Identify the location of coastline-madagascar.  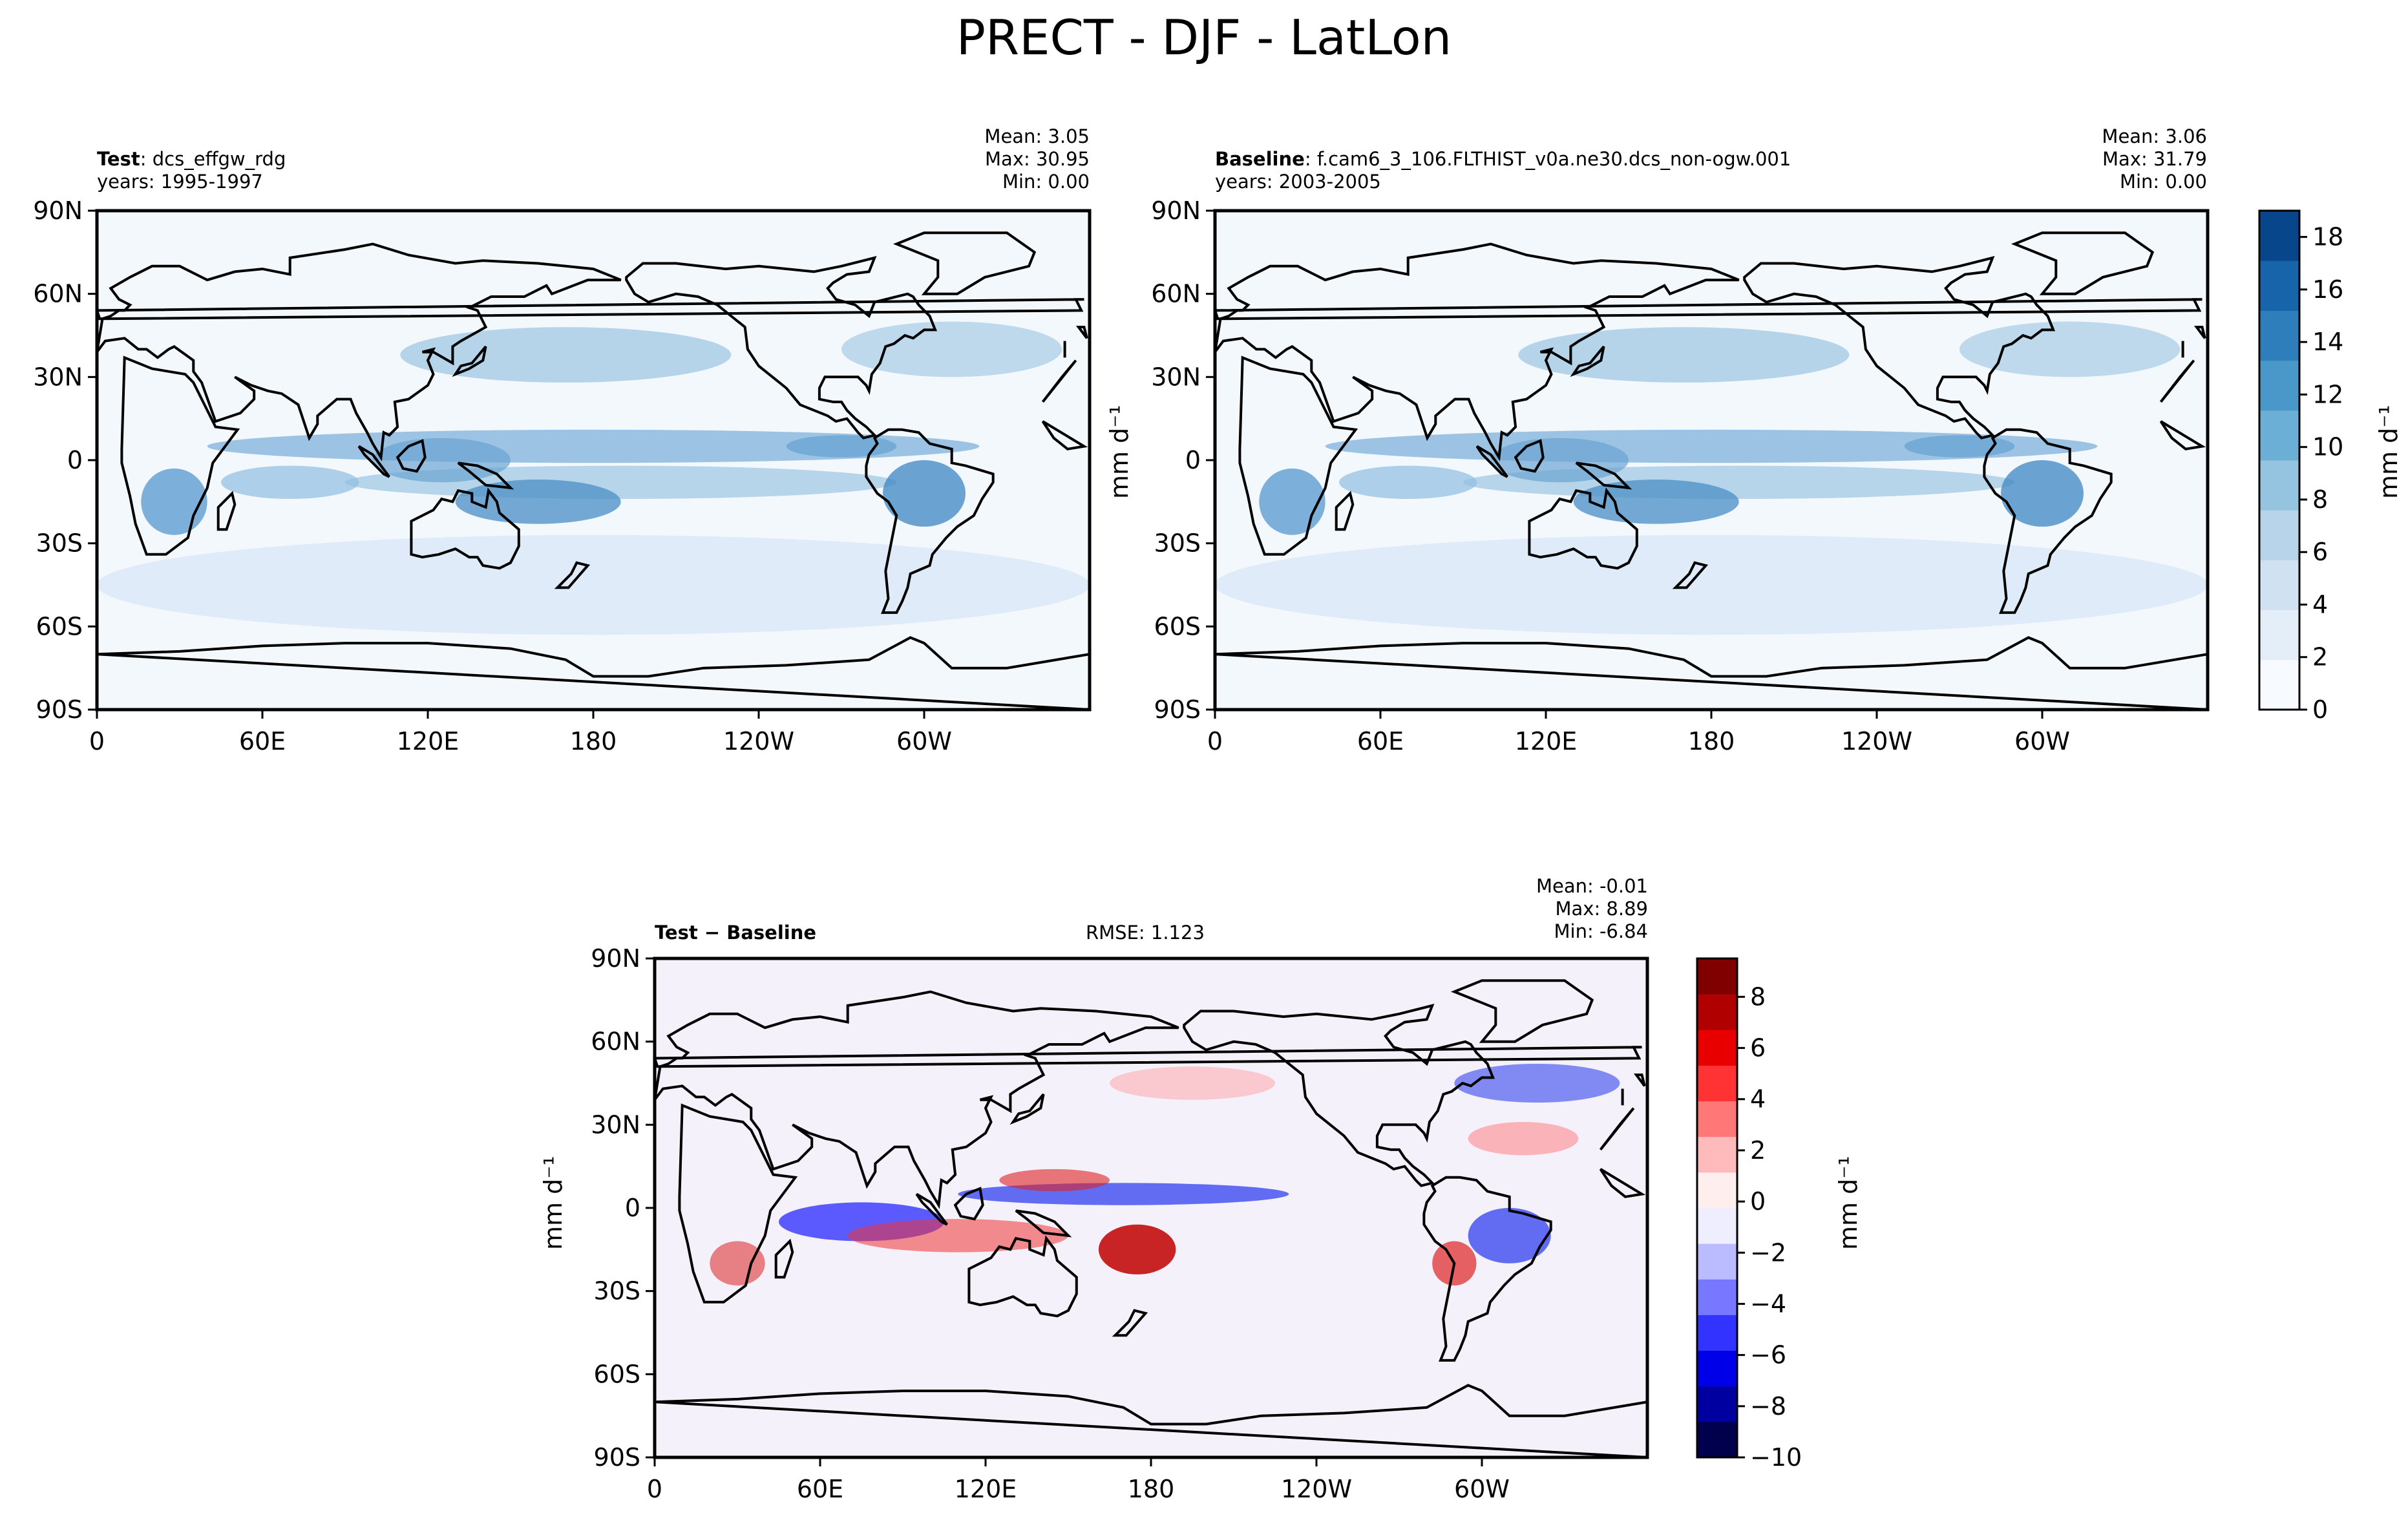
(227, 511).